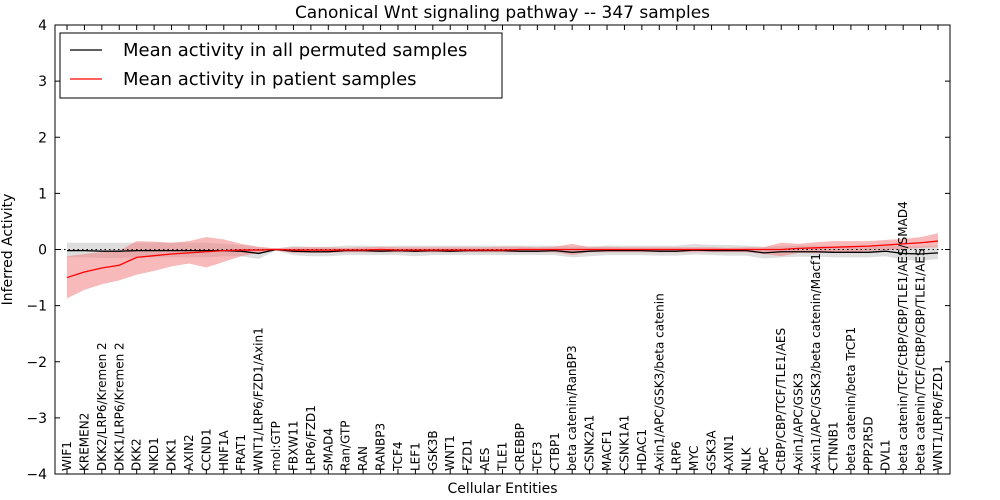 This screenshot has height=500, width=1000. I want to click on y-tick-label: −3, so click(36, 419).